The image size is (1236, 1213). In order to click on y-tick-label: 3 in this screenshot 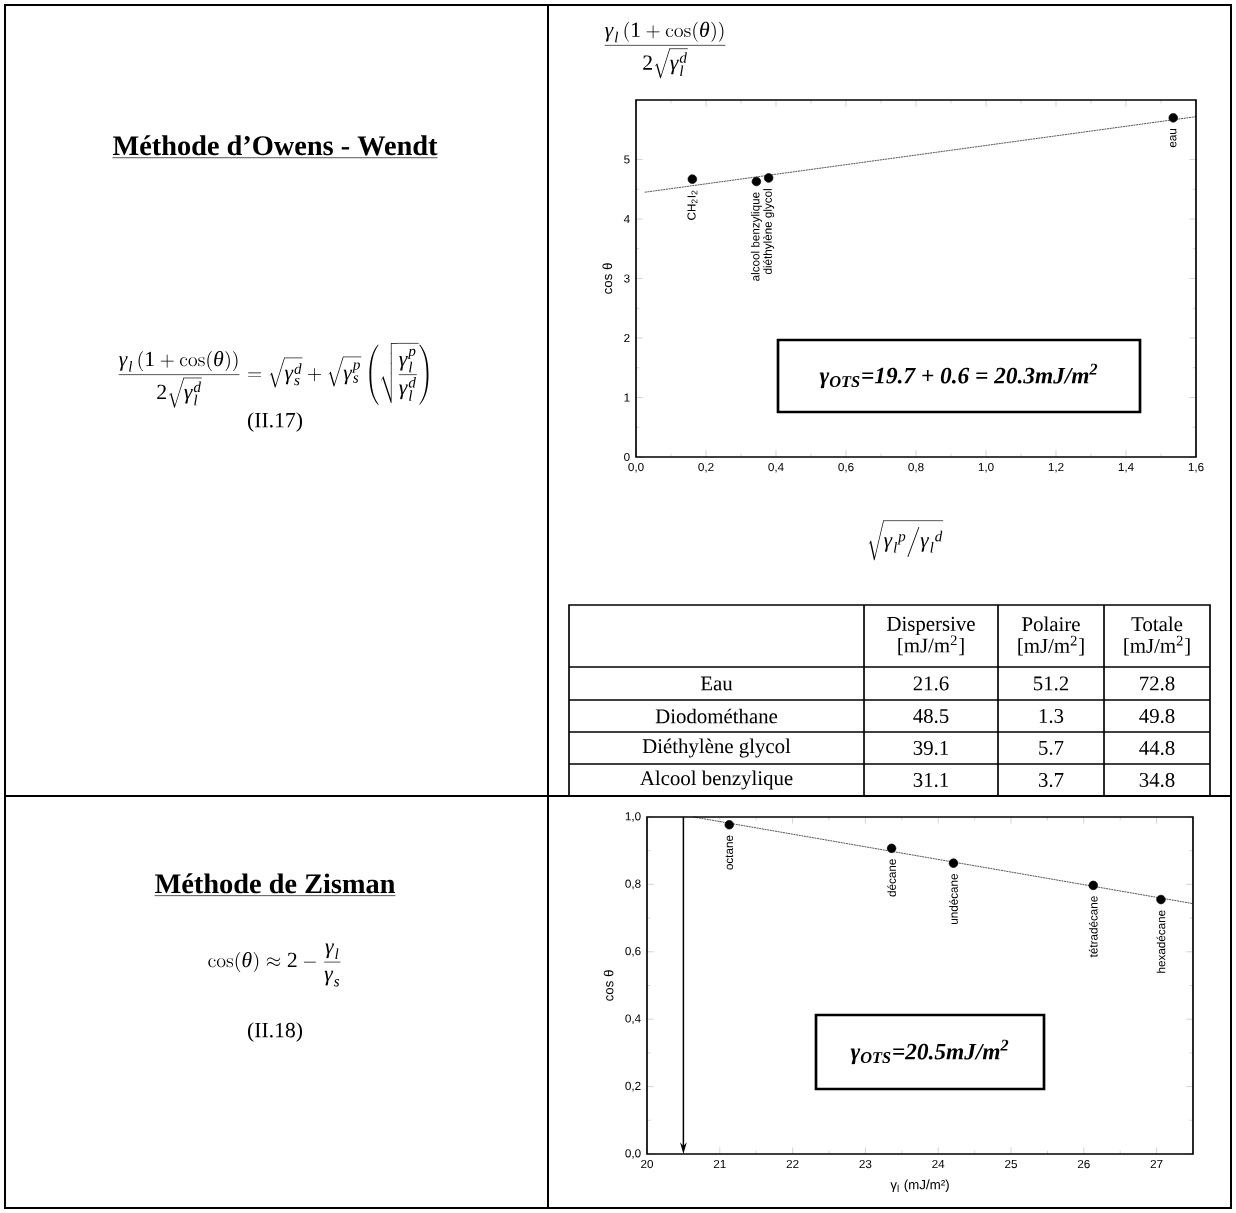, I will do `click(627, 278)`.